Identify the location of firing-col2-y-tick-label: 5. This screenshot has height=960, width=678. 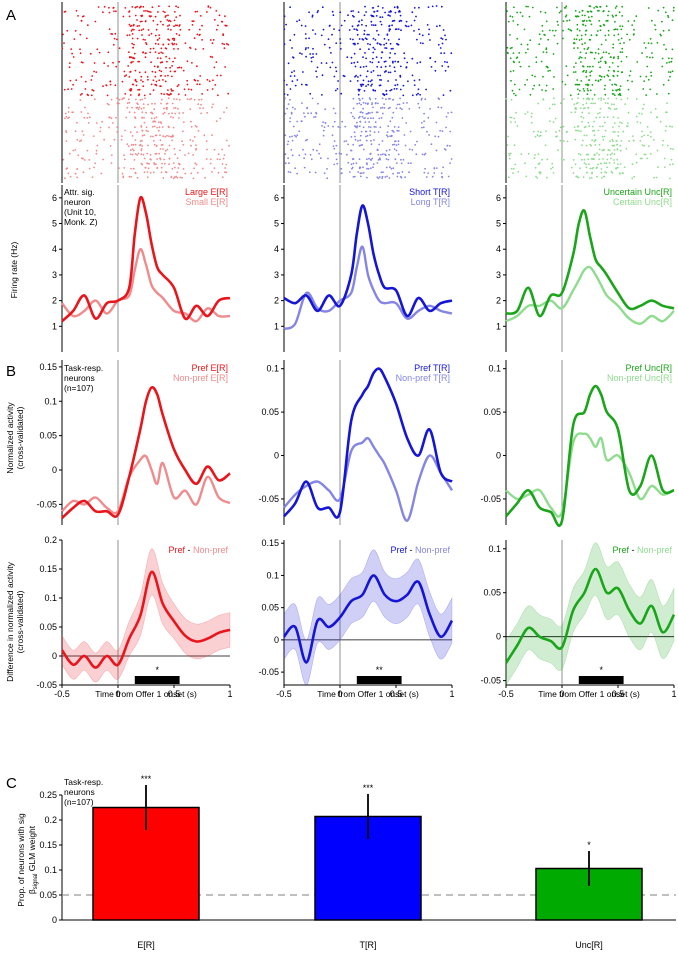
(276, 224).